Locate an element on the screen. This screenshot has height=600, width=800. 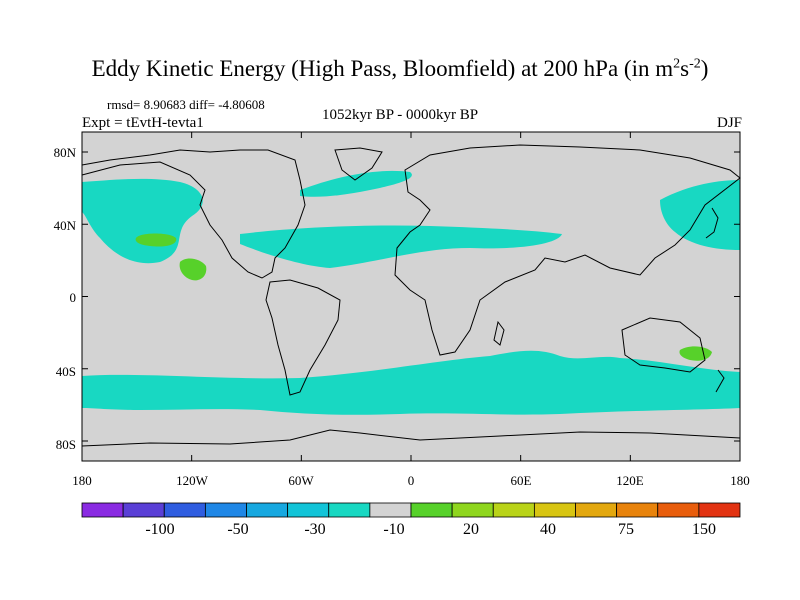
colorbar is located at coordinates (411, 510).